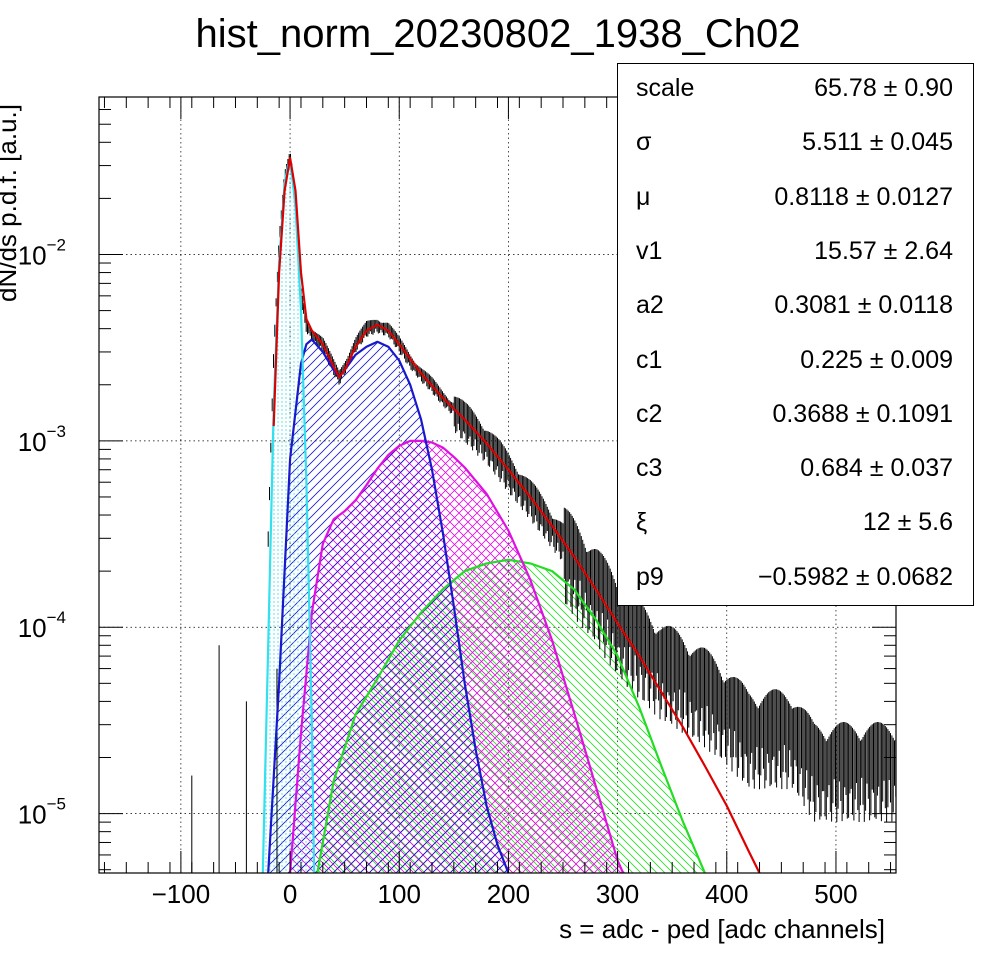 The height and width of the screenshot is (972, 996). Describe the element at coordinates (795, 91) in the screenshot. I see `stat-row: scale 65.78 ± 0.90` at that location.